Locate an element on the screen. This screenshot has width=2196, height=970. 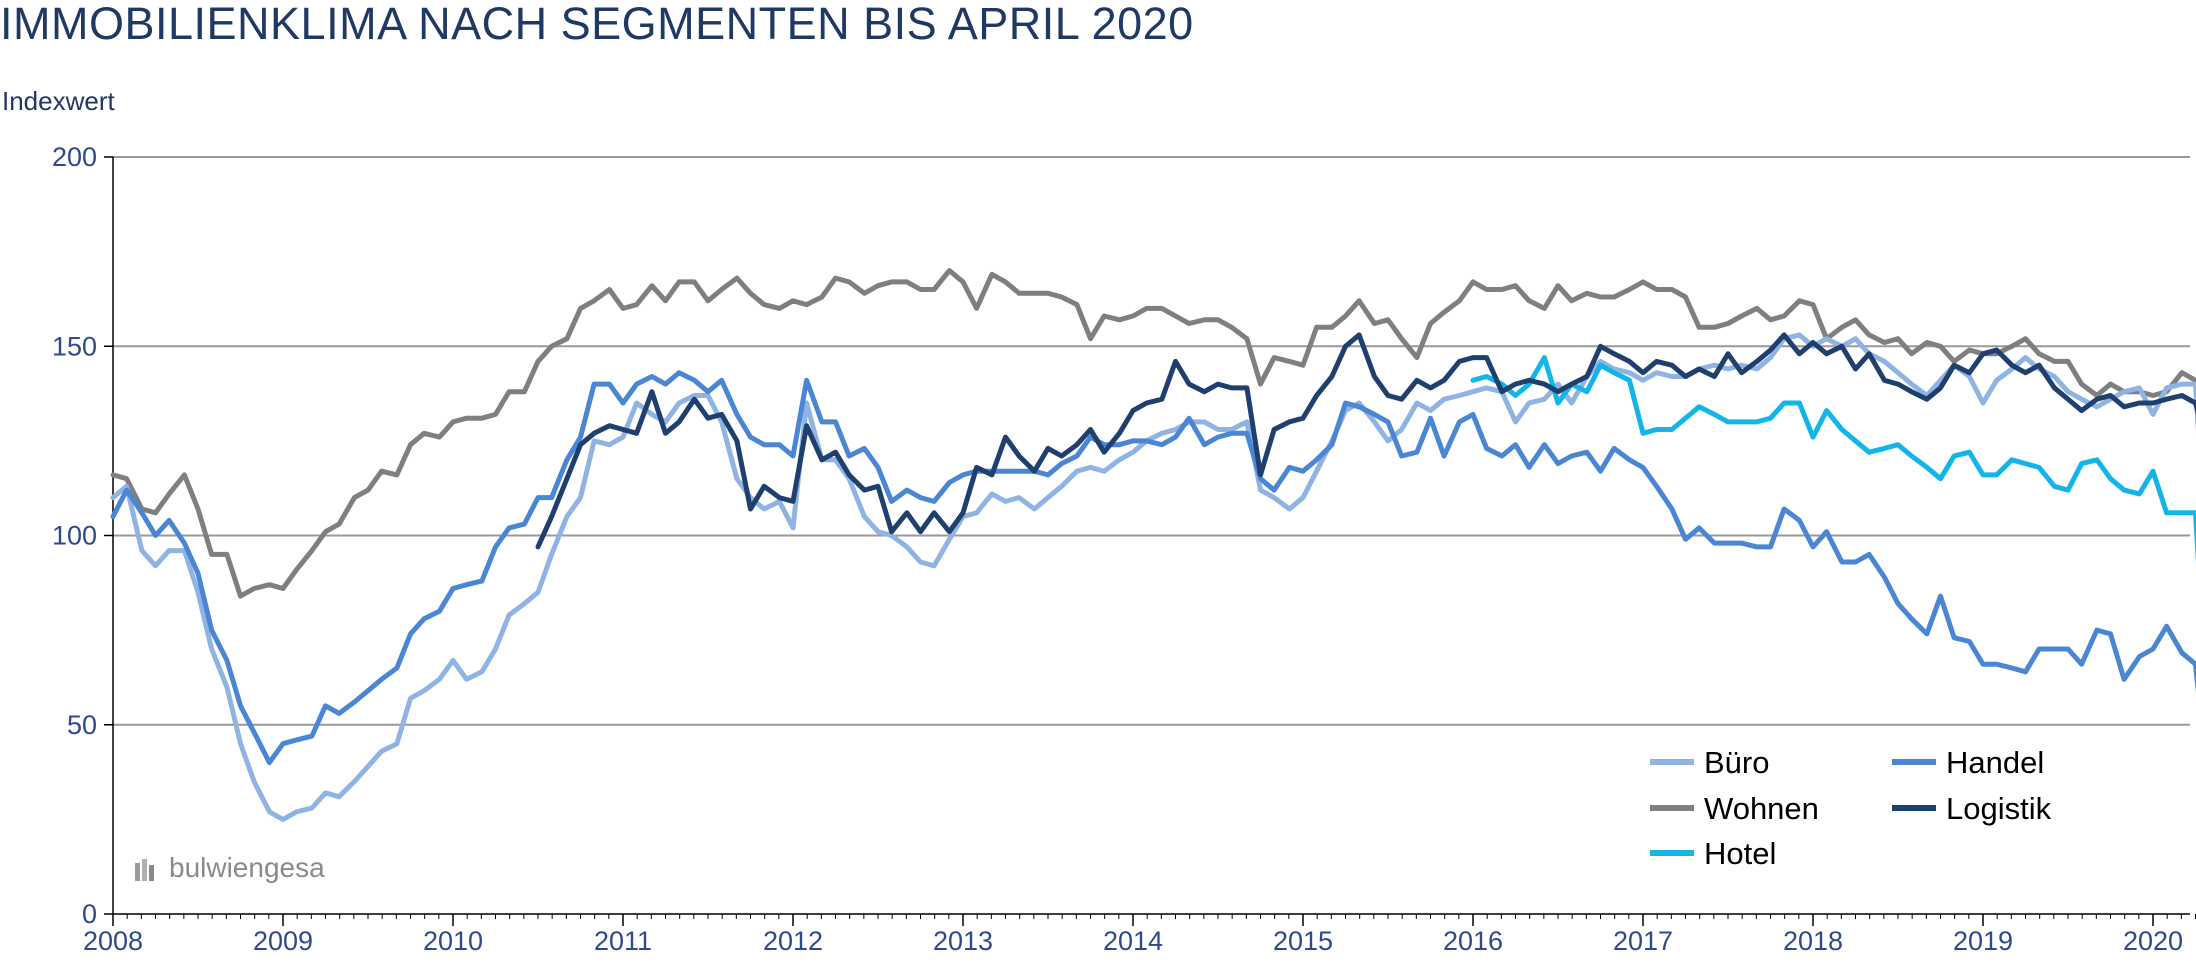
bulwiengesa-logo-mark-icon is located at coordinates (144, 869).